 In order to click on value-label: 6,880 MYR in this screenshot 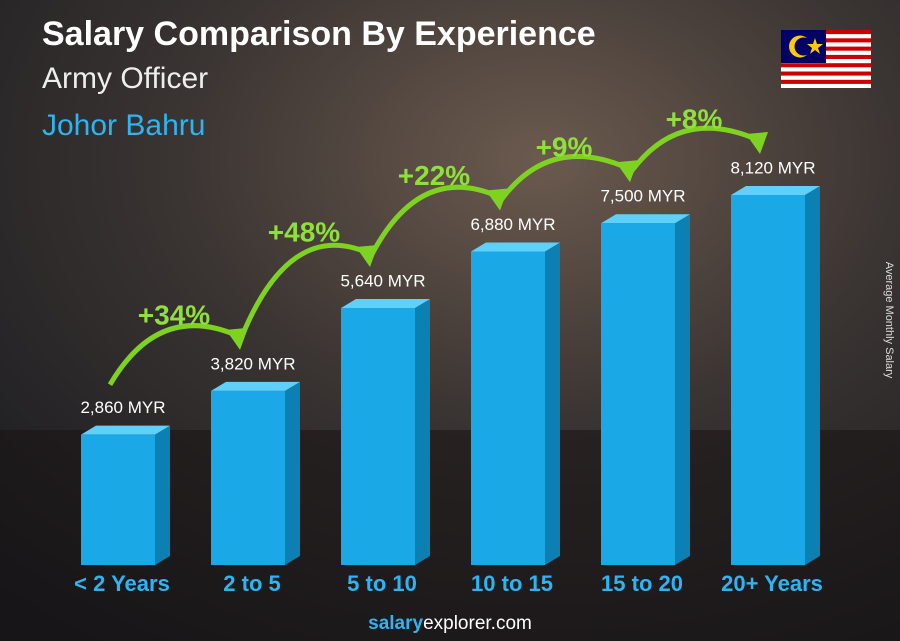, I will do `click(512, 224)`.